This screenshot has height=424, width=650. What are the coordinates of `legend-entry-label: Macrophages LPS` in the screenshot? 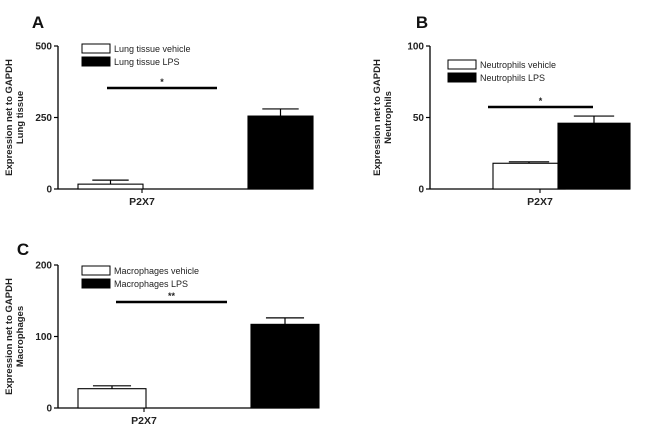 It's located at (151, 284).